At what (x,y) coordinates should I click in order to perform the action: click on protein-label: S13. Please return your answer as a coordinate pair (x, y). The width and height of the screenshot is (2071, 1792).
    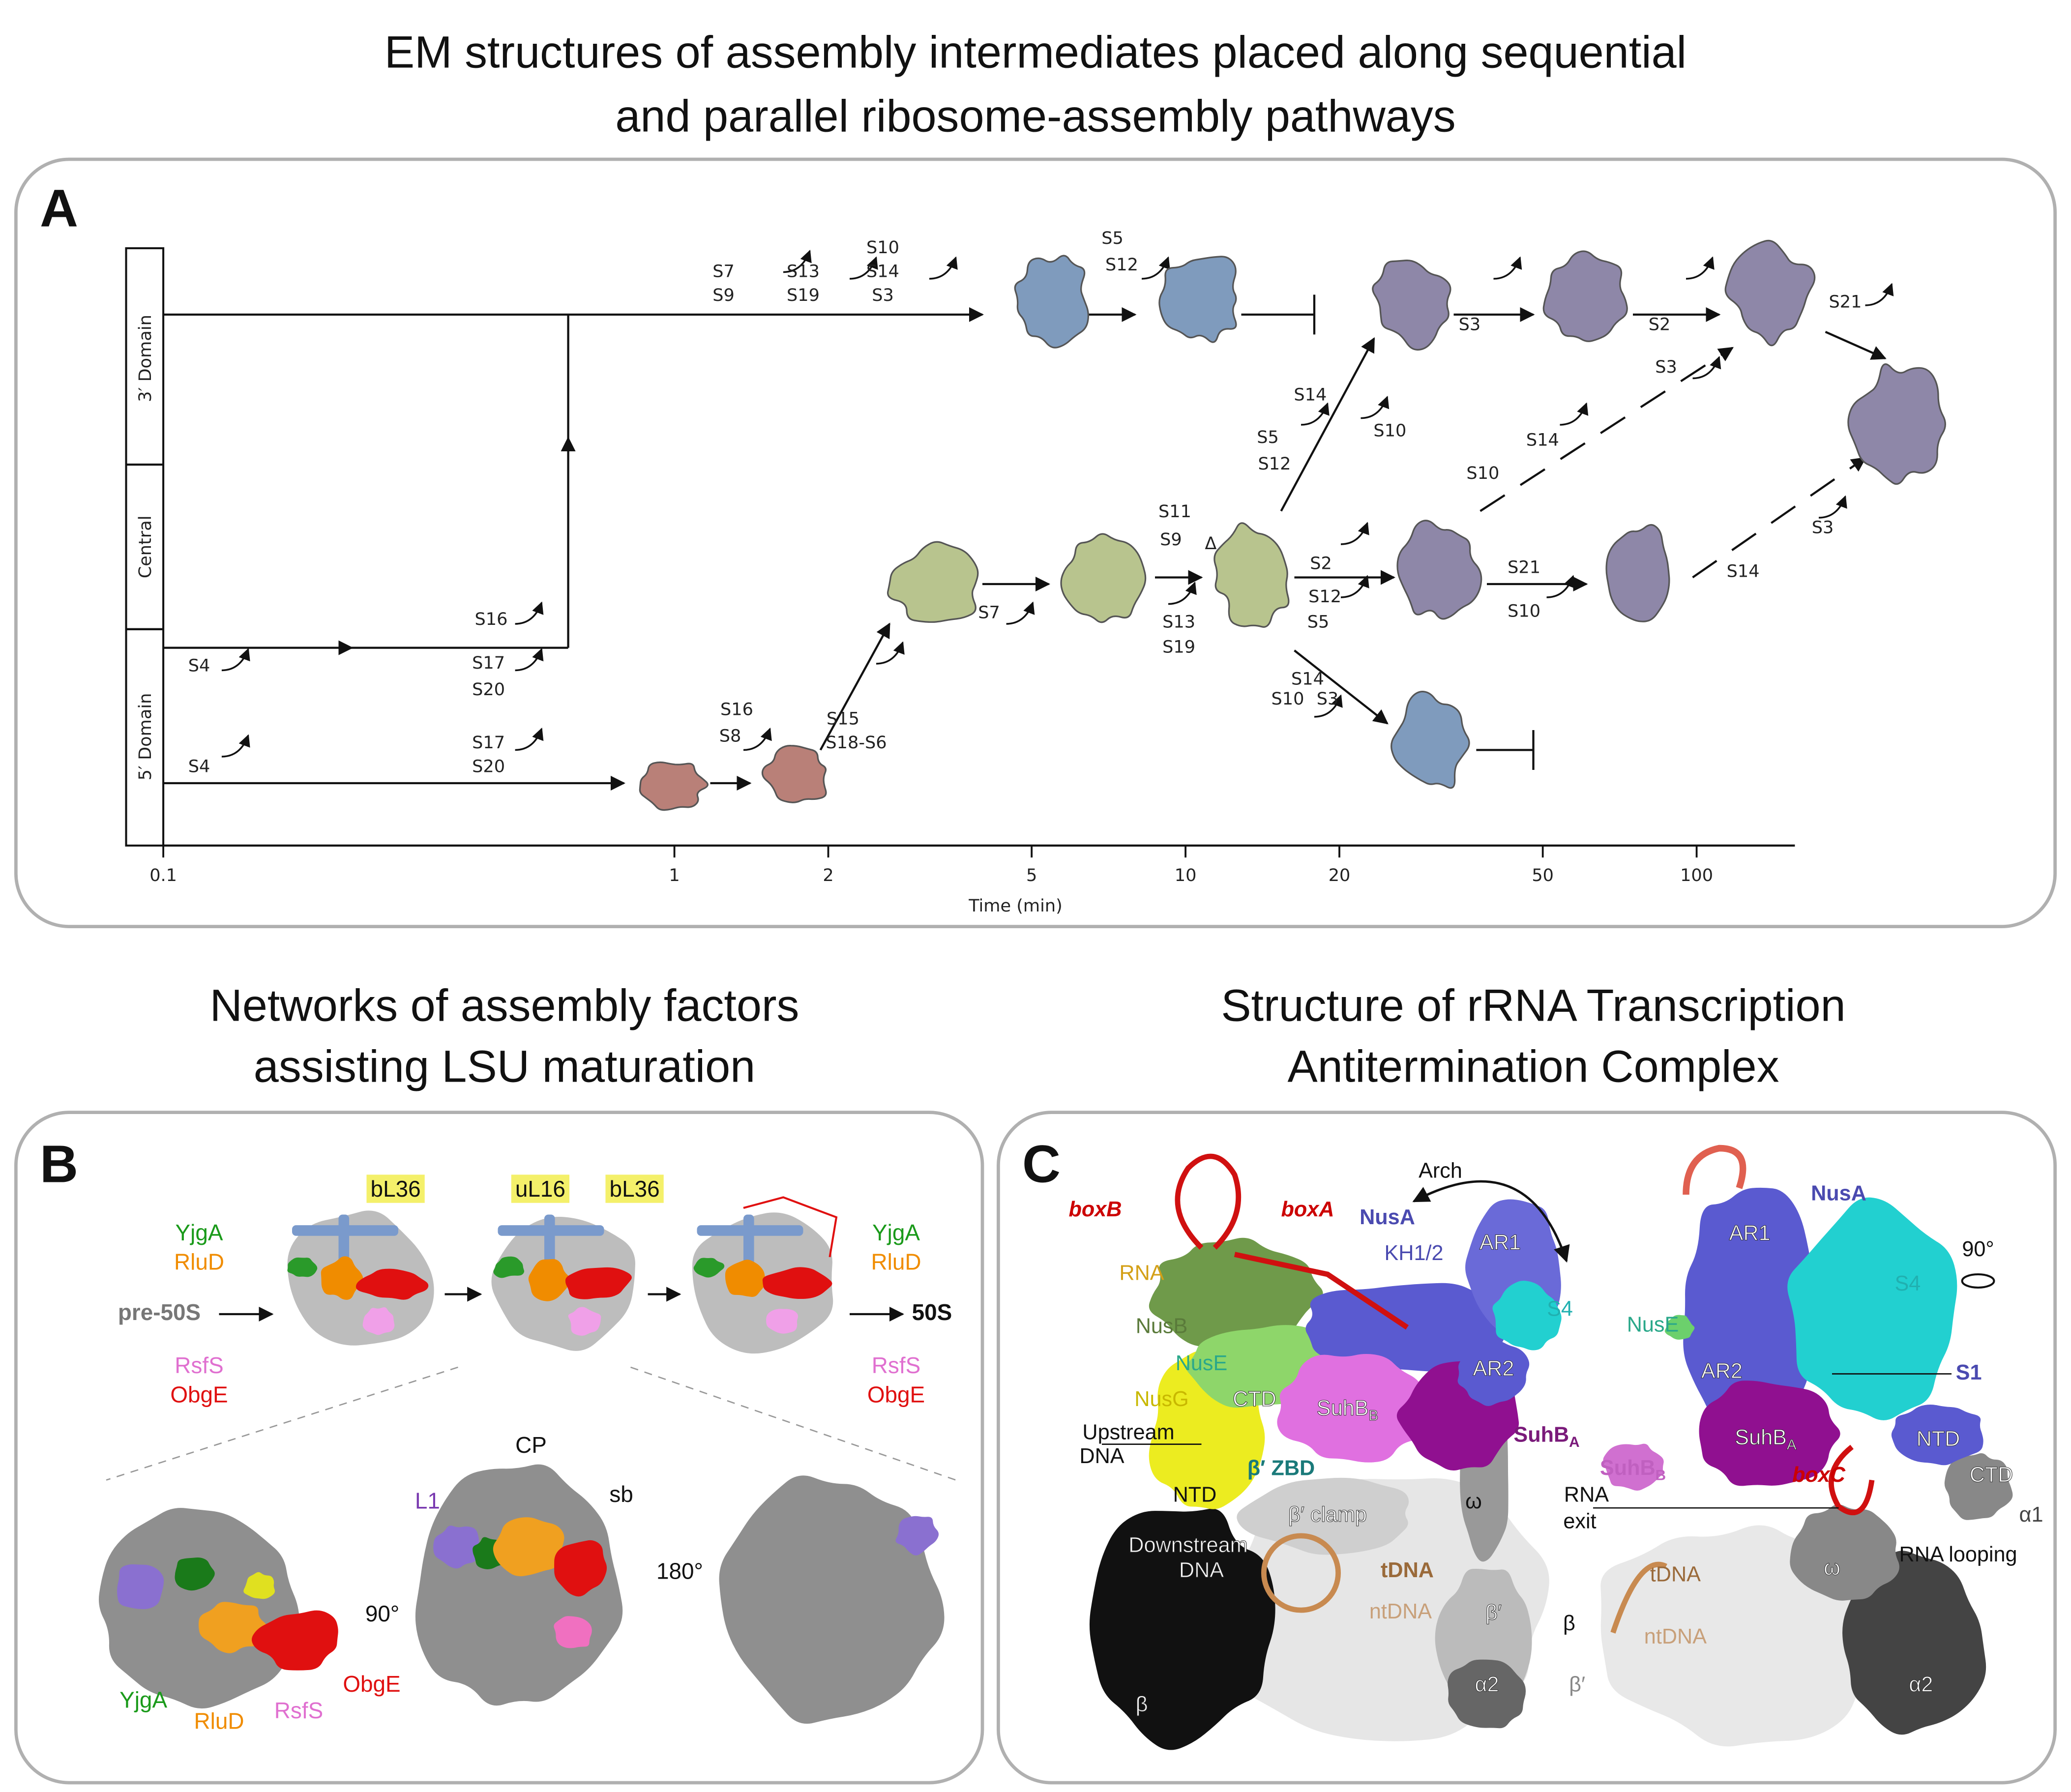
    Looking at the image, I should click on (804, 272).